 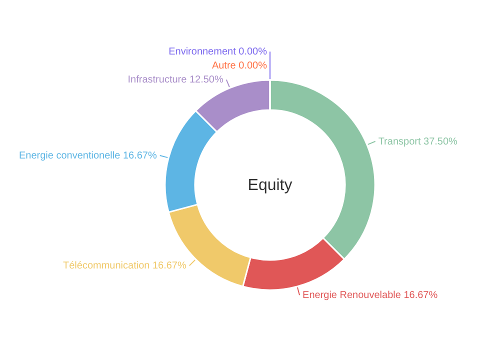 What do you see at coordinates (176, 80) in the screenshot?
I see `slice-label: Infrastructure 12.50%` at bounding box center [176, 80].